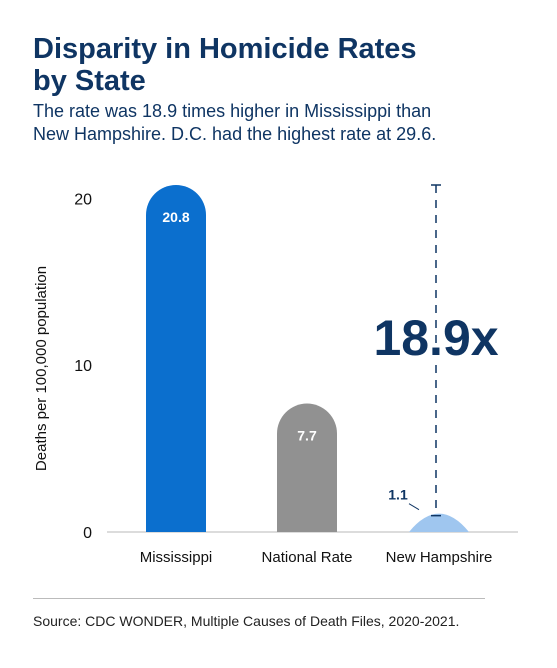 The height and width of the screenshot is (668, 557). Describe the element at coordinates (87, 533) in the screenshot. I see `y-tick-label: 0` at that location.